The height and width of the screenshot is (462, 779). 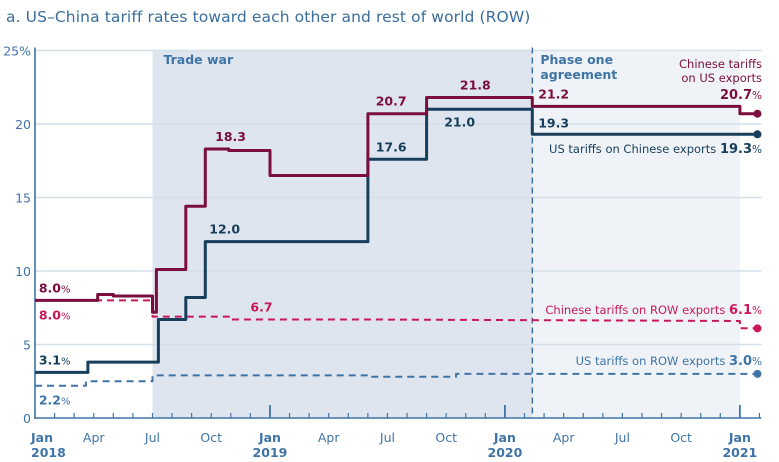 What do you see at coordinates (23, 198) in the screenshot?
I see `y-tick-label-15: 15` at bounding box center [23, 198].